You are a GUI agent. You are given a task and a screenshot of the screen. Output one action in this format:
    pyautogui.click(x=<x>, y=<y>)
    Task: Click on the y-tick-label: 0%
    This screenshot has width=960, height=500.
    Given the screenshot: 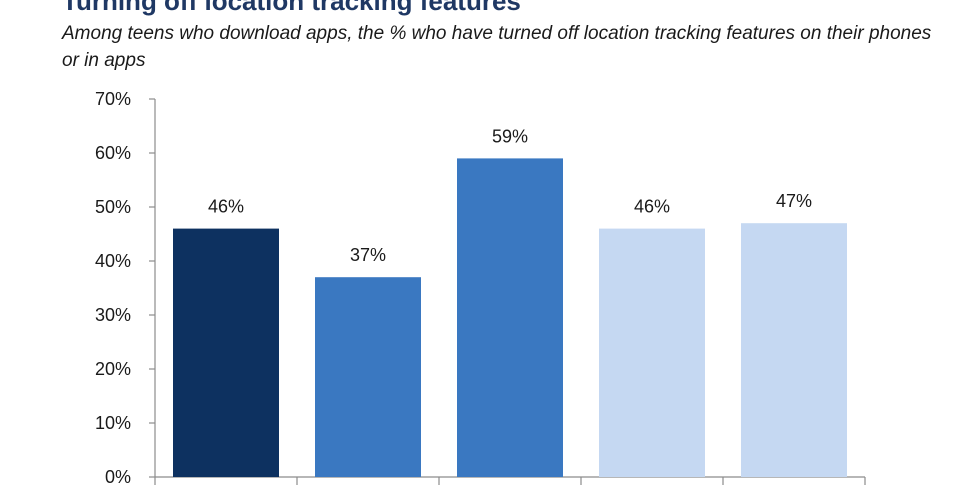 What is the action you would take?
    pyautogui.click(x=118, y=477)
    